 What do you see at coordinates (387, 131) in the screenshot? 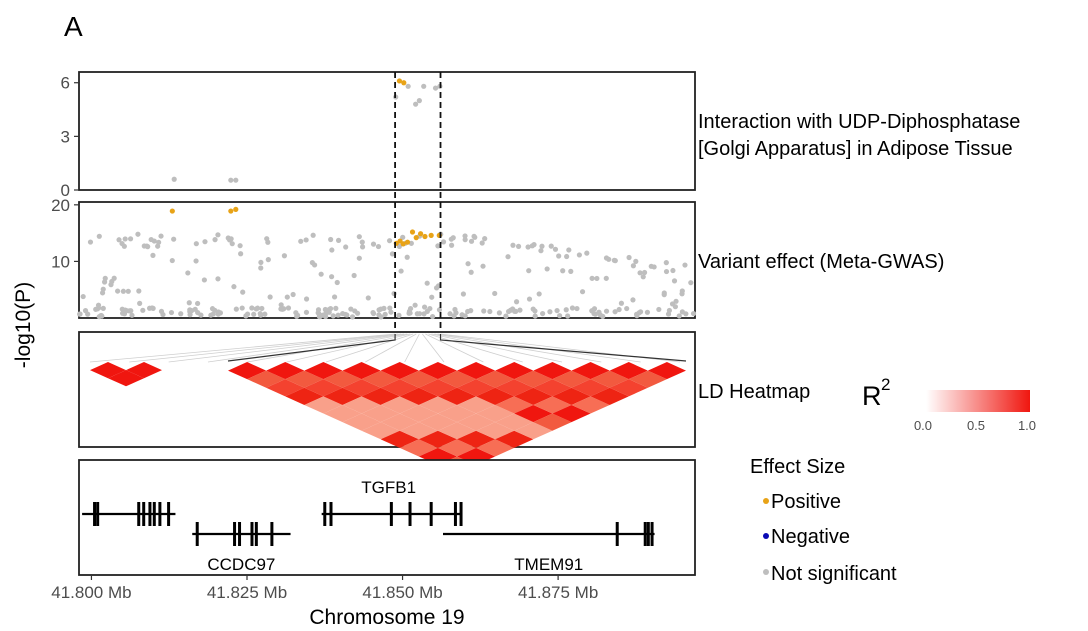
I see `interaction-panel-frame` at bounding box center [387, 131].